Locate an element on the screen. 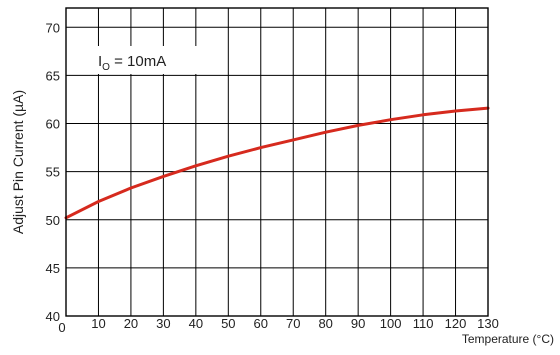  x-tick-label: 70 is located at coordinates (293, 323).